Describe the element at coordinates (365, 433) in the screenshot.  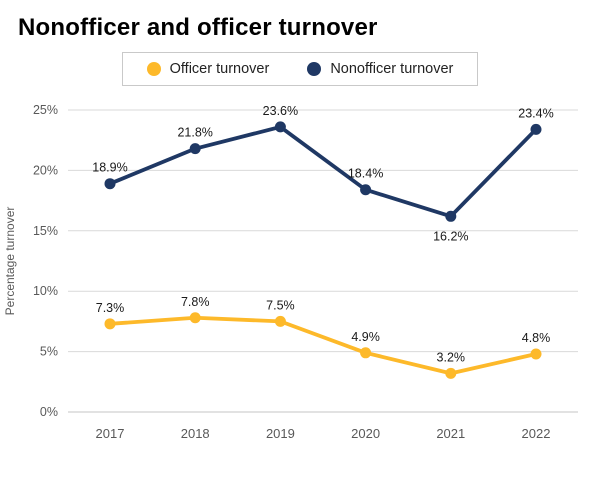
I see `x-tick-label: 2020` at that location.